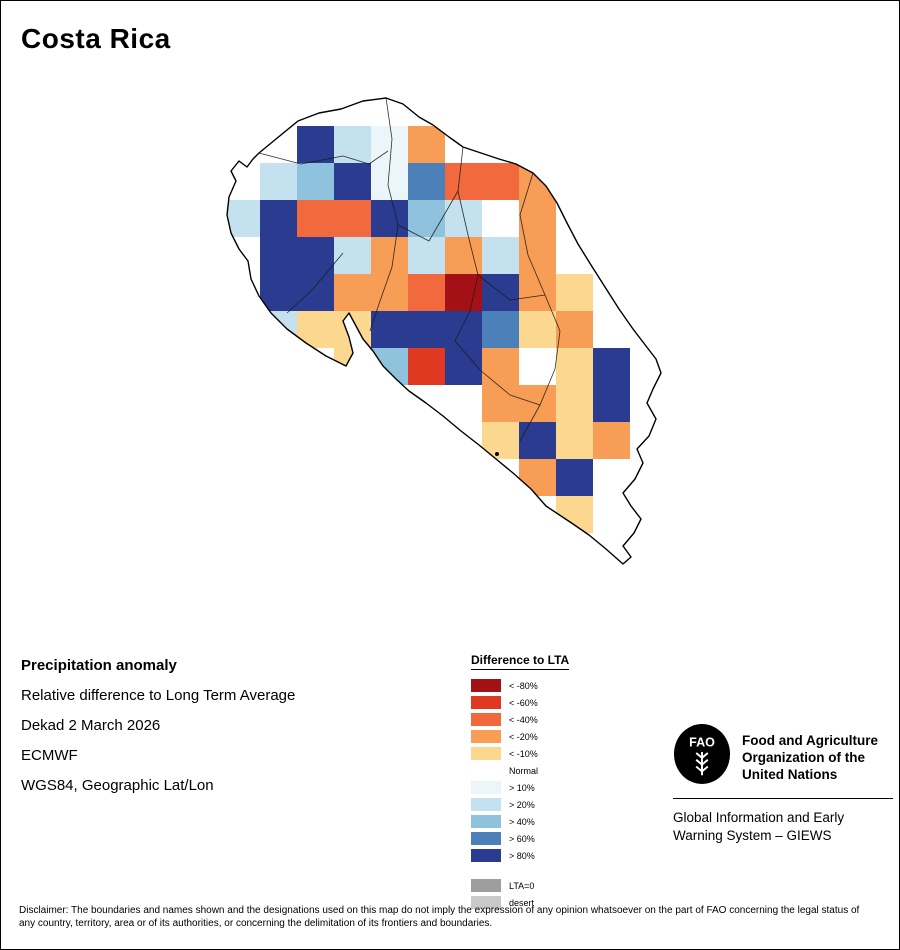  What do you see at coordinates (91, 725) in the screenshot?
I see `metadata-line: Dekad 2 March 2026` at bounding box center [91, 725].